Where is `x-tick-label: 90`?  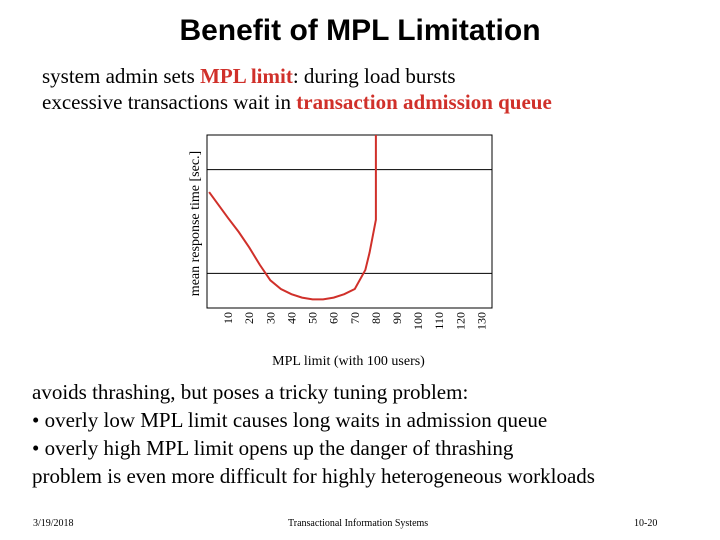
x-tick-label: 90 is located at coordinates (397, 318).